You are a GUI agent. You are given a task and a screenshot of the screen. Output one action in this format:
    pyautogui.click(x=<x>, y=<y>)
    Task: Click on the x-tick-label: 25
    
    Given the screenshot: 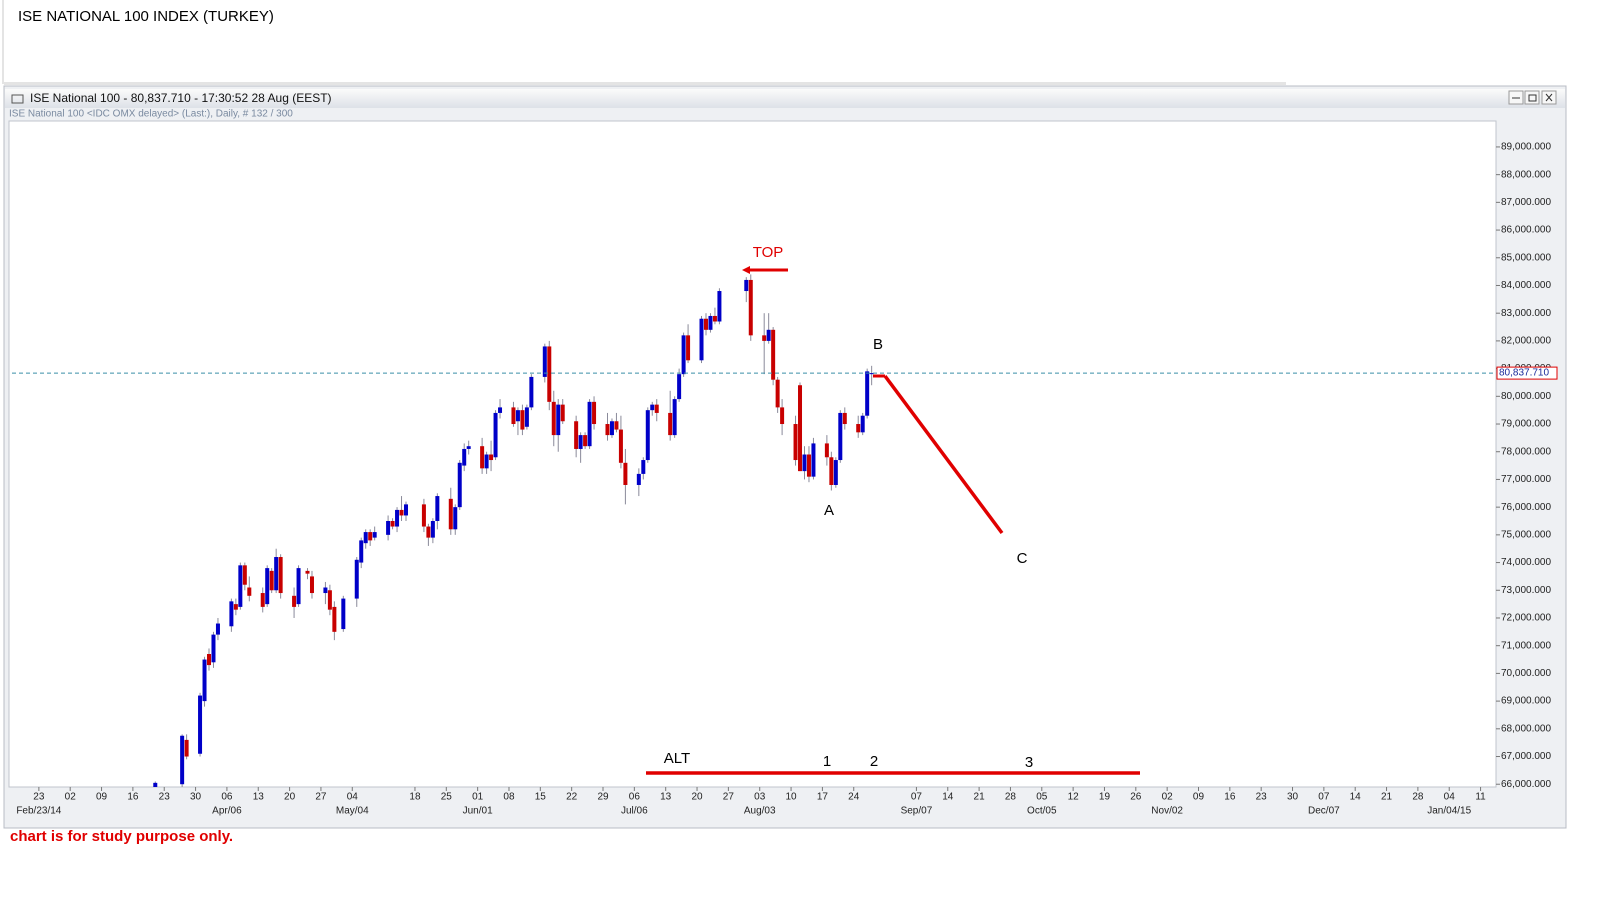 What is the action you would take?
    pyautogui.click(x=447, y=797)
    